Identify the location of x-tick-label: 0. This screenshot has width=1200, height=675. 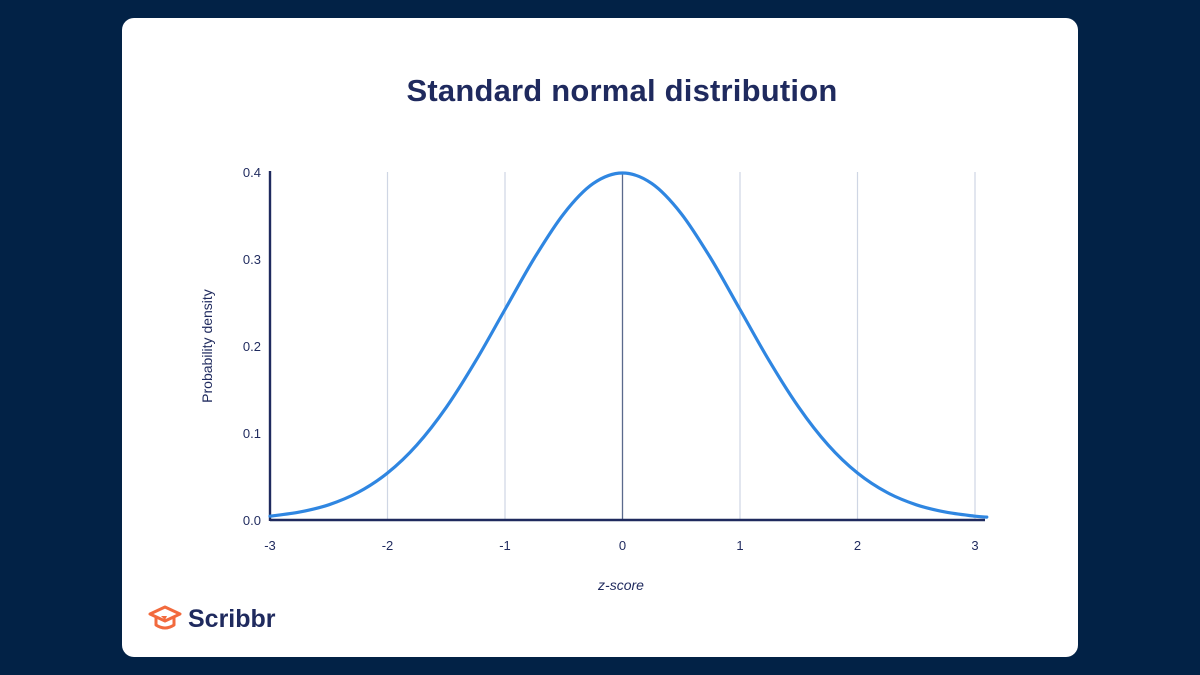
(622, 545).